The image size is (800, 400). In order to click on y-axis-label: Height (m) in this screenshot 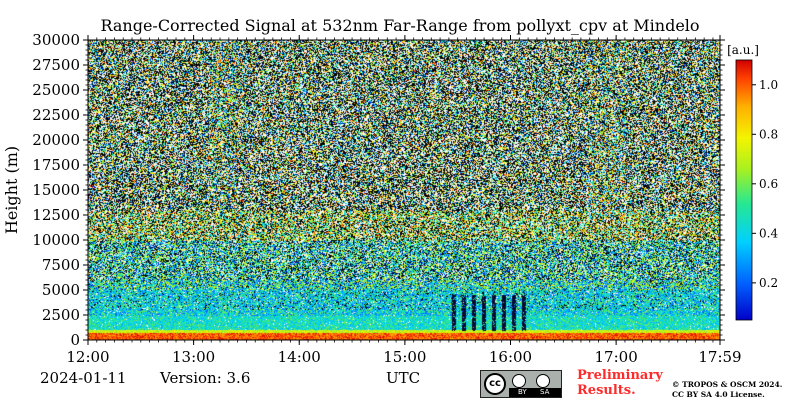, I will do `click(11, 190)`.